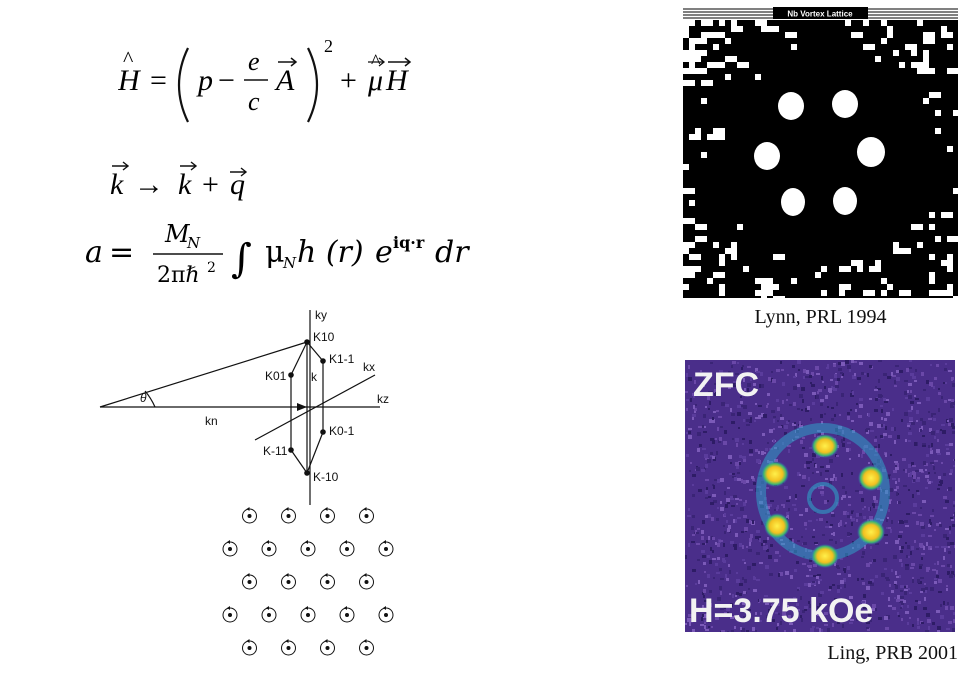  What do you see at coordinates (383, 399) in the screenshot?
I see `label-kz: kz` at bounding box center [383, 399].